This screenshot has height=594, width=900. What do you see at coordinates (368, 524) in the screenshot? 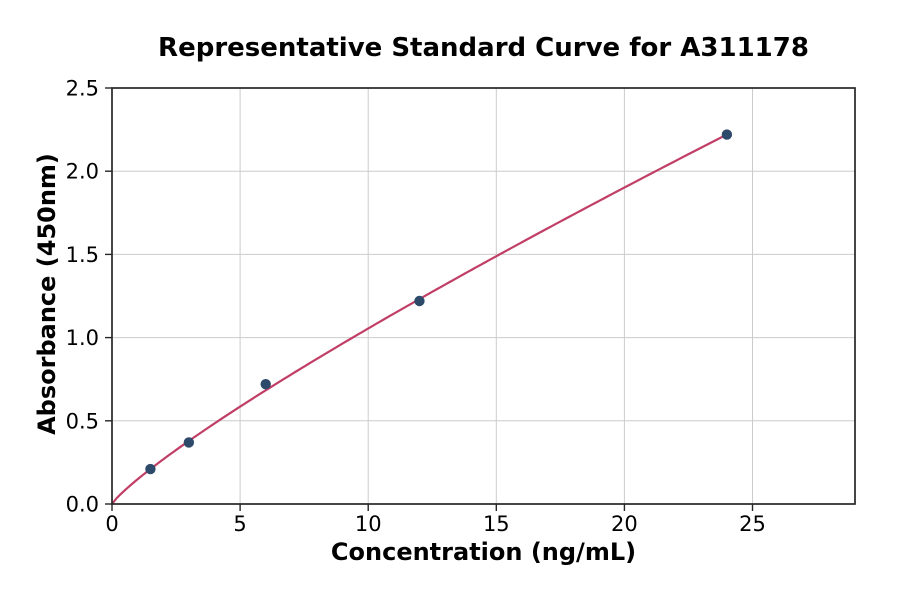
I see `x-tick-label: 10` at bounding box center [368, 524].